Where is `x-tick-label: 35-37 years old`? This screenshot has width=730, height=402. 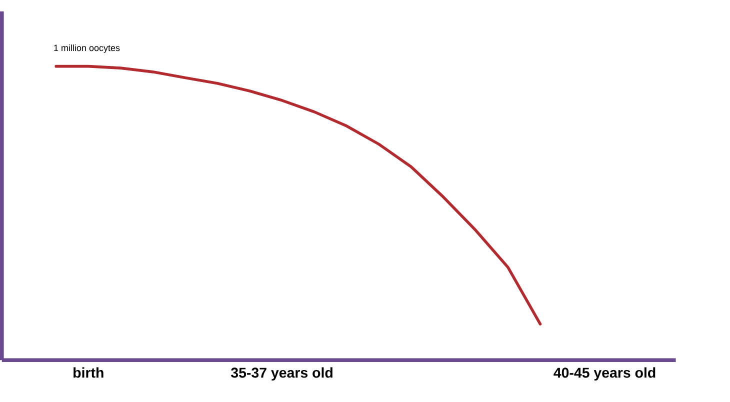 x-tick-label: 35-37 years old is located at coordinates (281, 374).